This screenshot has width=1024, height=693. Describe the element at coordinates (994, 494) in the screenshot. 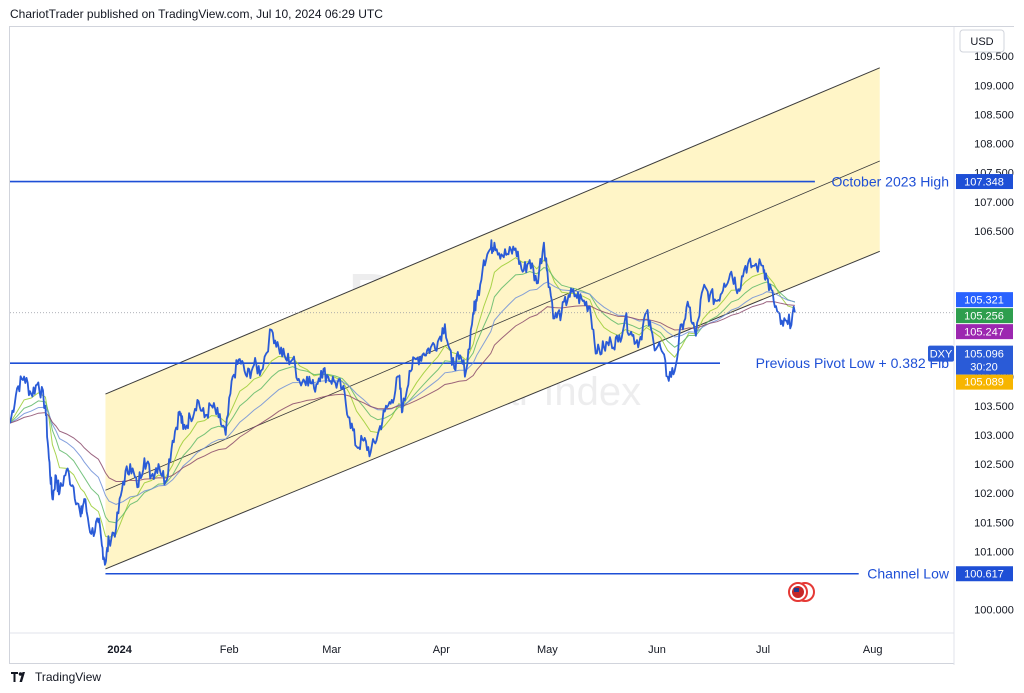

I see `y-tick-label: 102.000` at that location.